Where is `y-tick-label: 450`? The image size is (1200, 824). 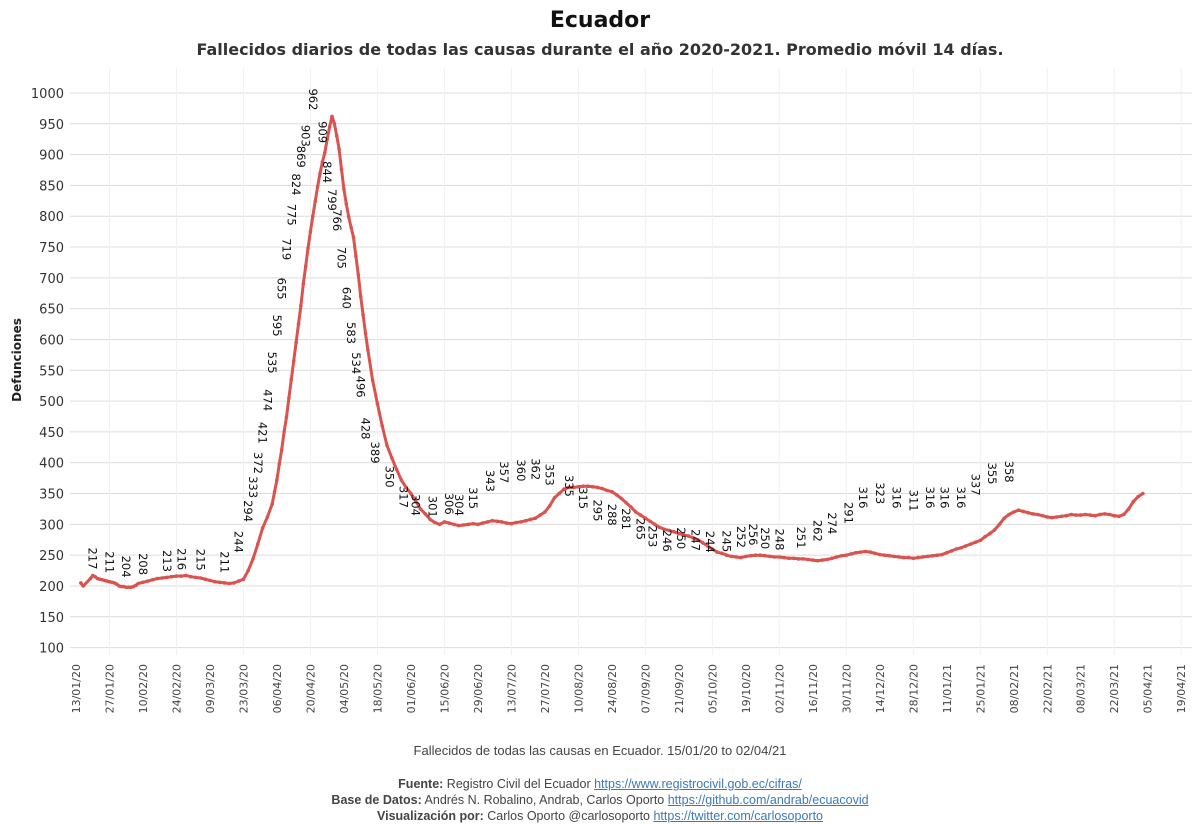 y-tick-label: 450 is located at coordinates (51, 433).